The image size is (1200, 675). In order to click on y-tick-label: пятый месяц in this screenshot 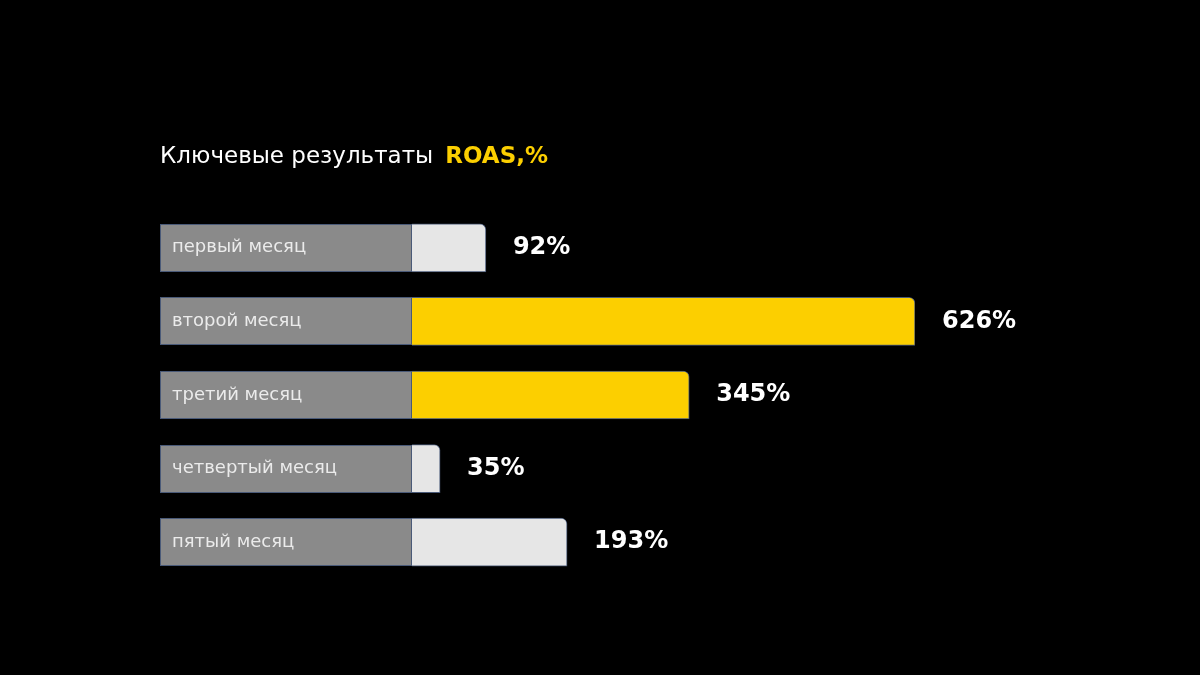, I will do `click(233, 540)`.